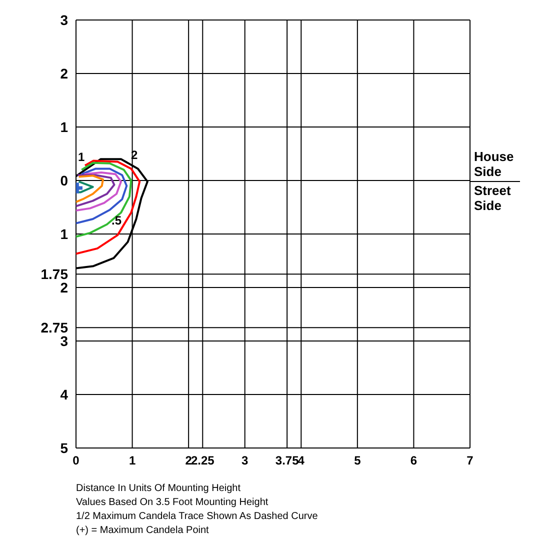  I want to click on x-tick-label: 3.75, so click(287, 461).